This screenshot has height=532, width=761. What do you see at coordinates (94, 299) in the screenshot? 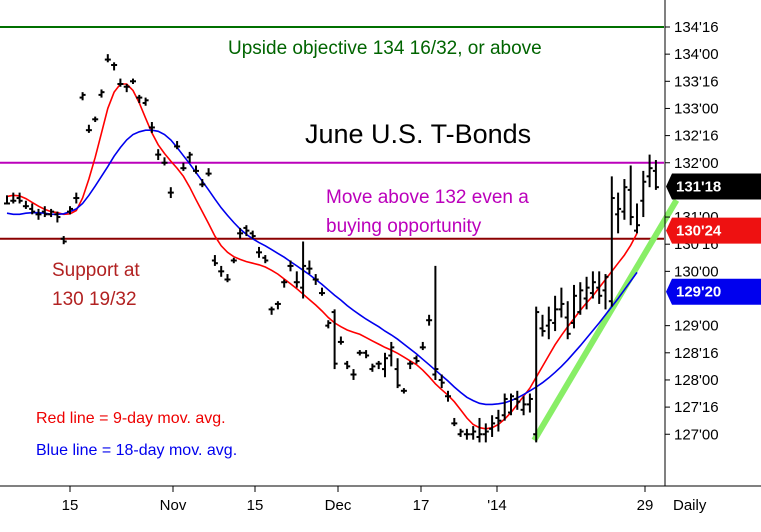
I see `support-label-line2: 130 19/32` at bounding box center [94, 299].